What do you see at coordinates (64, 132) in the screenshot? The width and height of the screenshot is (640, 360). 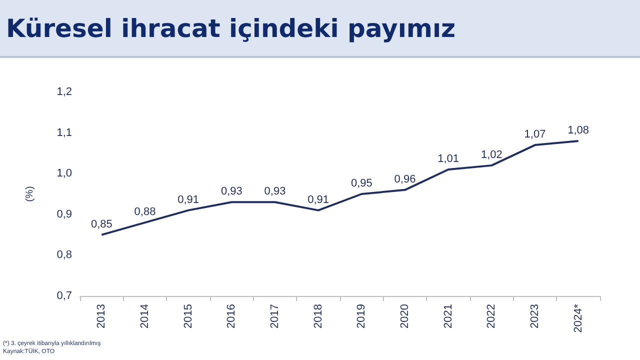 I see `y-tick-label: 1,1` at bounding box center [64, 132].